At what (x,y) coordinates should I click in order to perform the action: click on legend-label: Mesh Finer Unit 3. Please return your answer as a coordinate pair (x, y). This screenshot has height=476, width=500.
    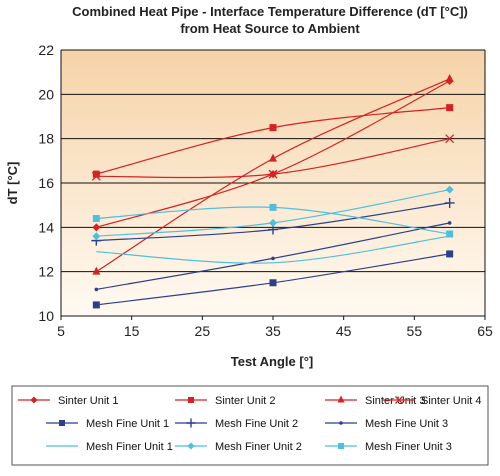
    Looking at the image, I should click on (408, 447).